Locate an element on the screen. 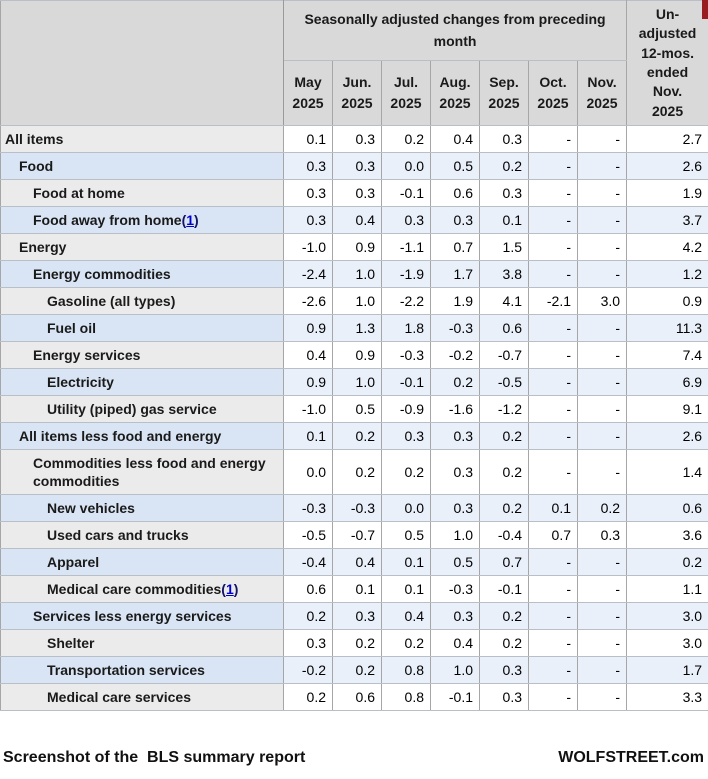 This screenshot has width=708, height=779. row-label-text: Food is located at coordinates (36, 165).